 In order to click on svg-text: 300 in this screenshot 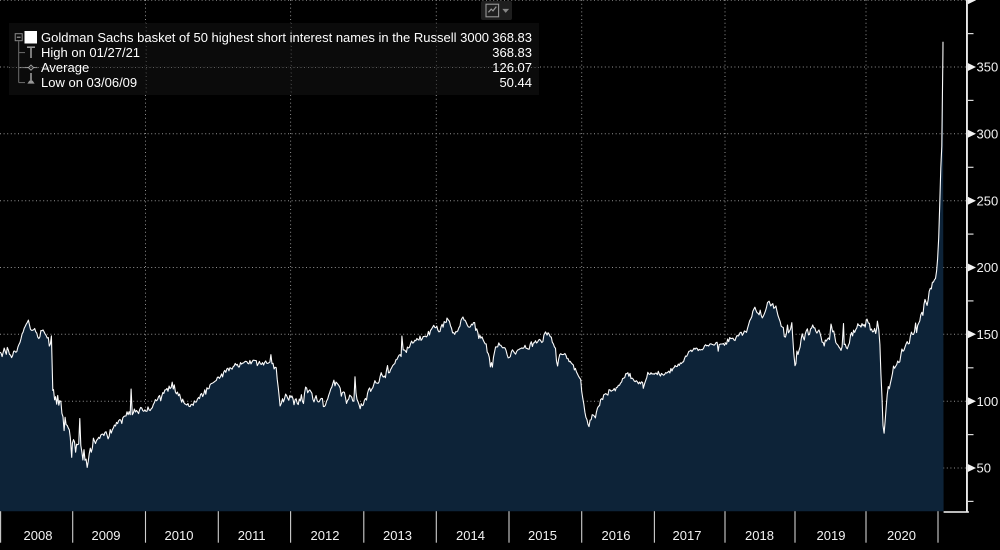, I will do `click(988, 134)`.